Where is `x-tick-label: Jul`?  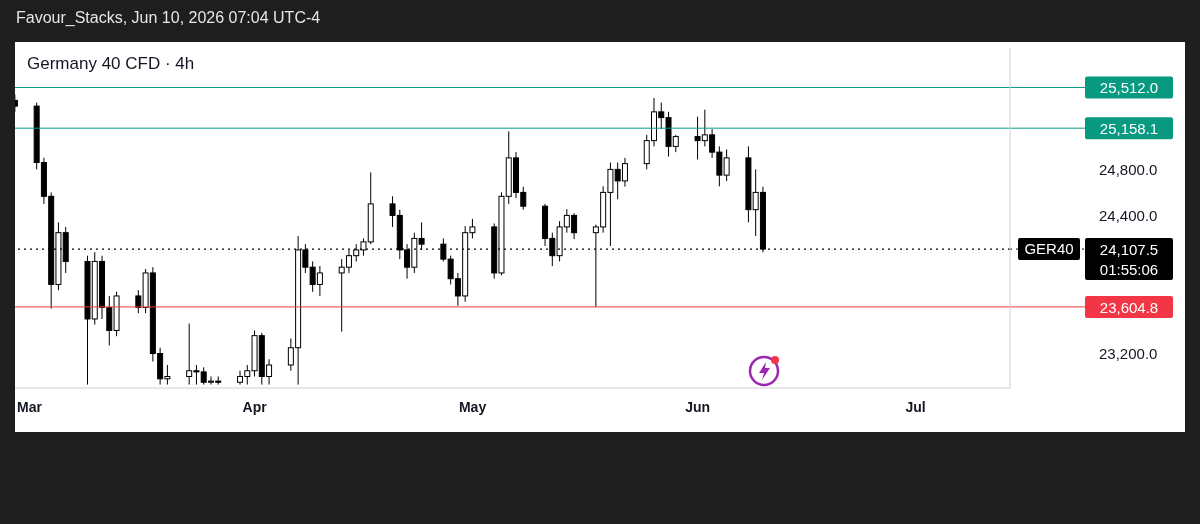
x-tick-label: Jul is located at coordinates (915, 406).